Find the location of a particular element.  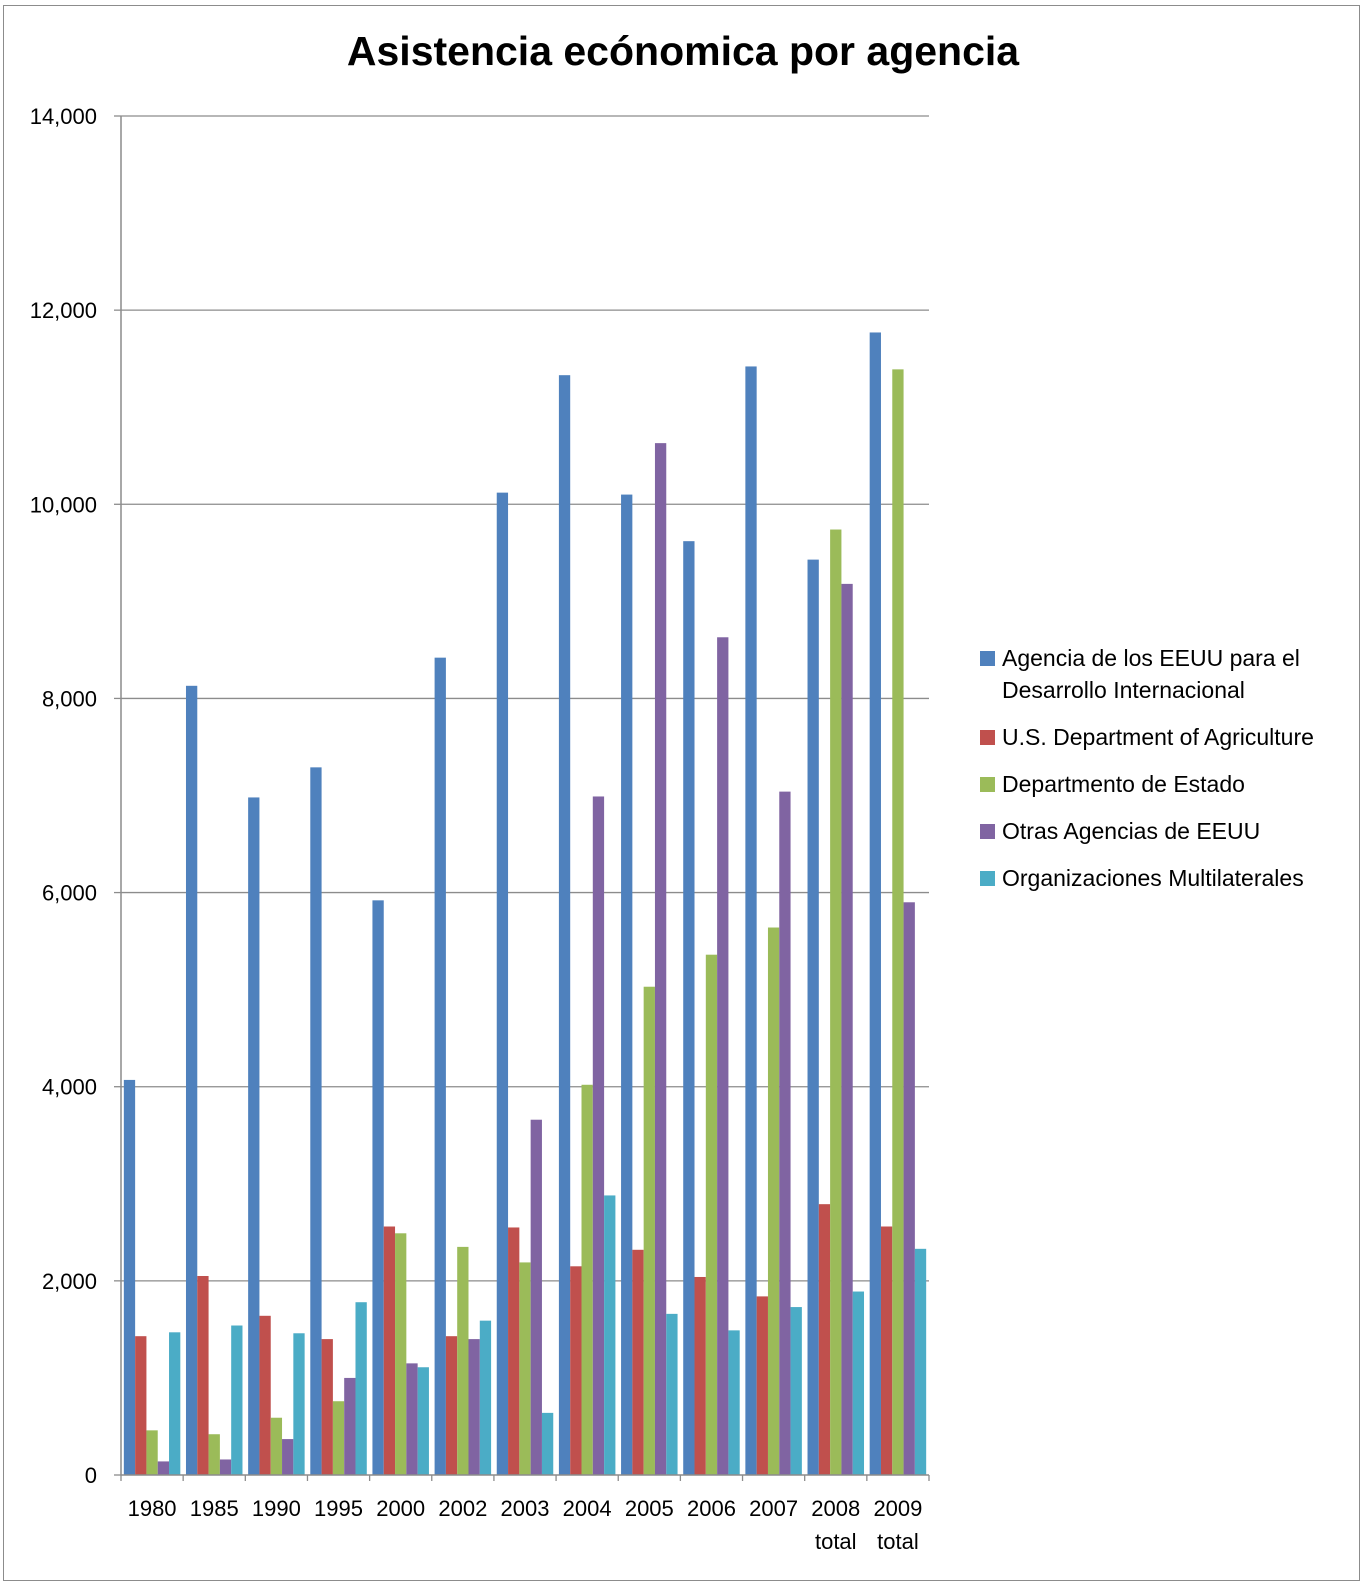

y-tick-label: 14,000 is located at coordinates (63, 116).